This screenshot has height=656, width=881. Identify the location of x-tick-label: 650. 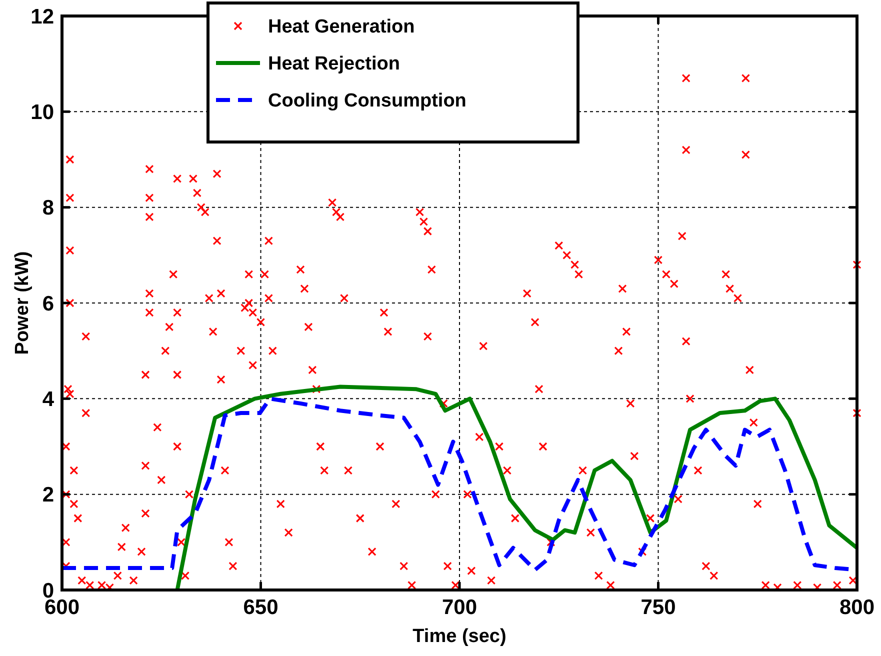
(260, 607).